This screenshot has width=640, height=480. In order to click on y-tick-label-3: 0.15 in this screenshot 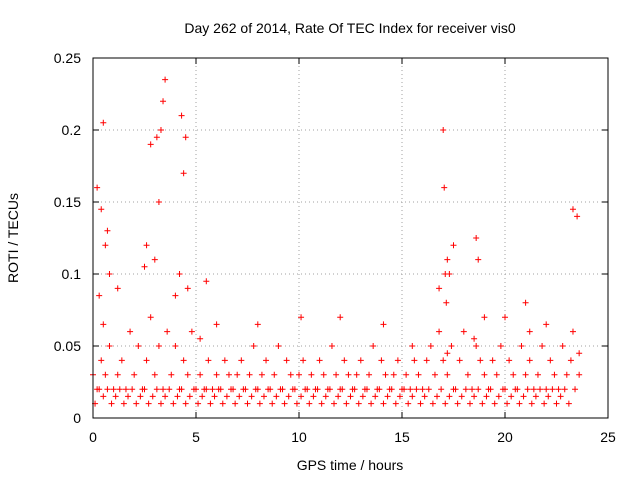, I will do `click(67, 202)`.